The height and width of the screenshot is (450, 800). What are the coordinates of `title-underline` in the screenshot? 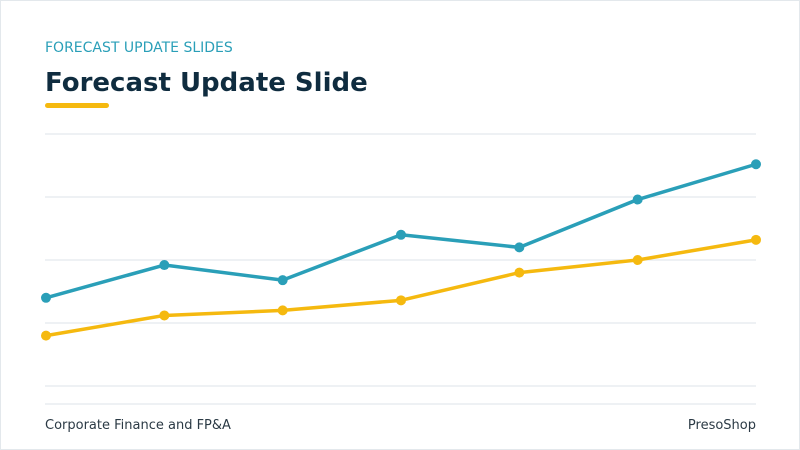 It's located at (77, 105).